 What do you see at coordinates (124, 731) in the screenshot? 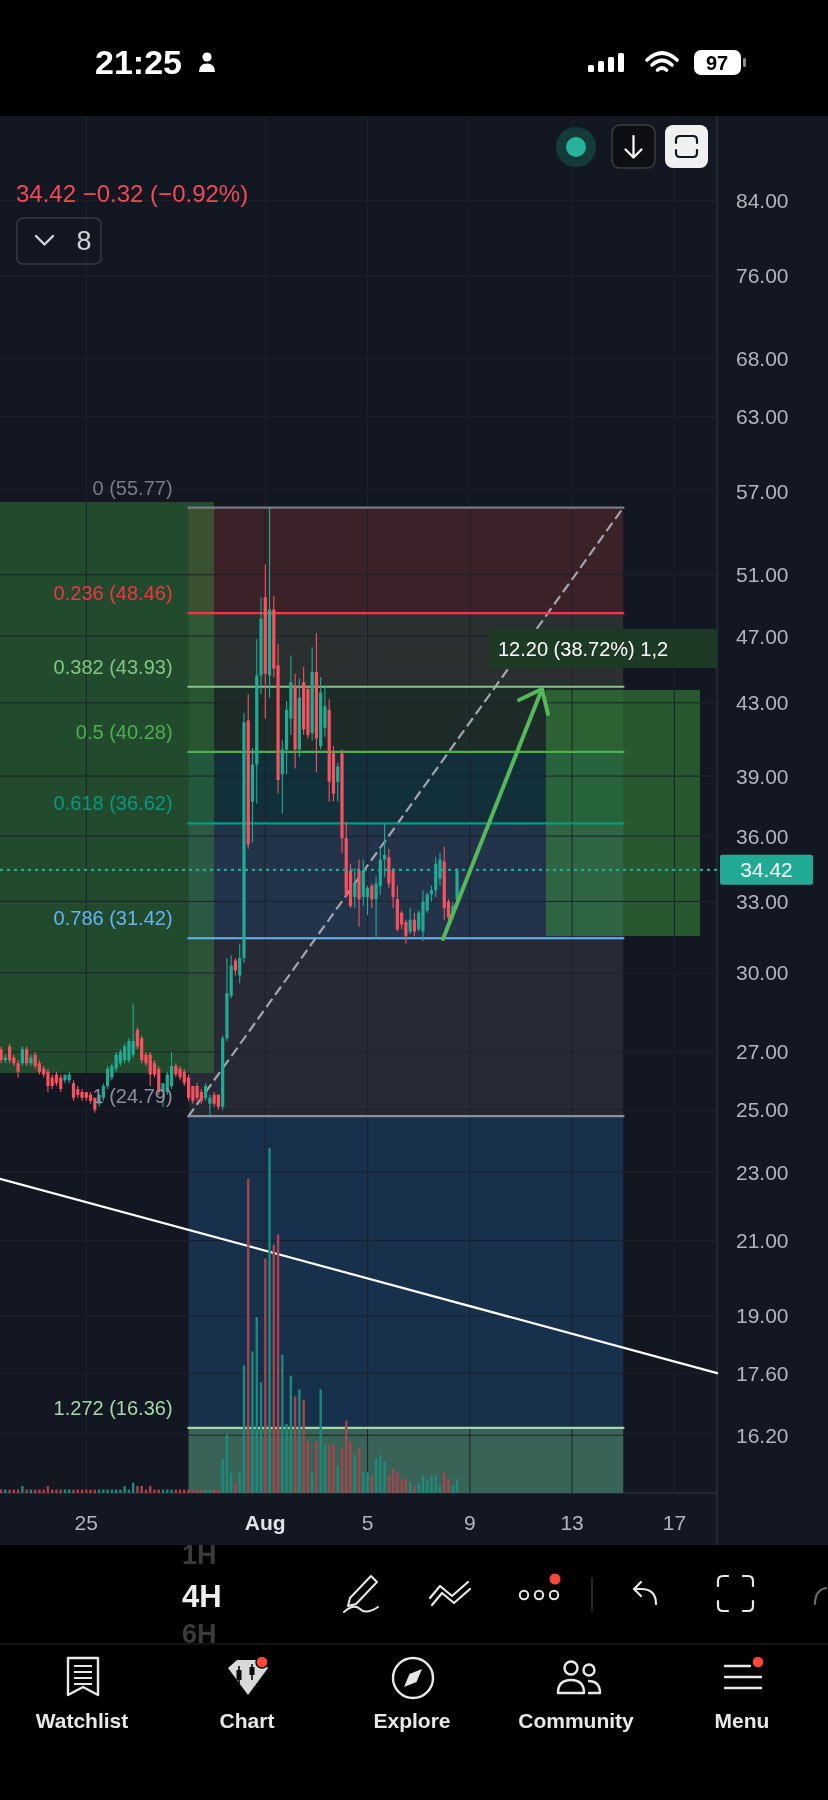
I see `series-label: 0.5 (40.28)` at bounding box center [124, 731].